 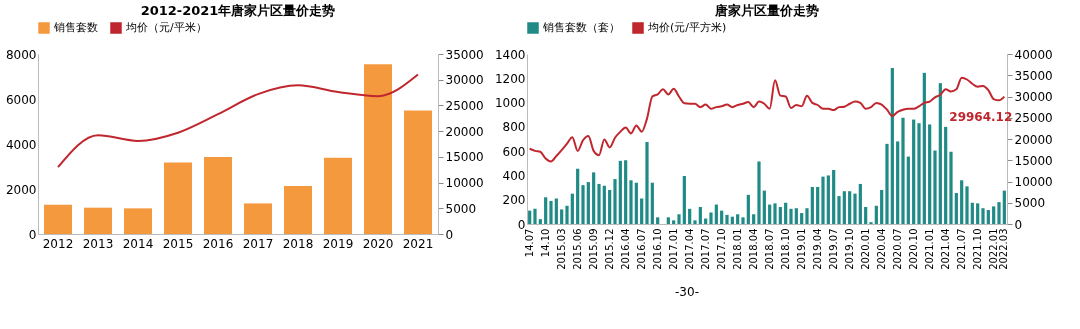 What do you see at coordinates (461, 208) in the screenshot?
I see `y2-tick-label: 5000` at bounding box center [461, 208].